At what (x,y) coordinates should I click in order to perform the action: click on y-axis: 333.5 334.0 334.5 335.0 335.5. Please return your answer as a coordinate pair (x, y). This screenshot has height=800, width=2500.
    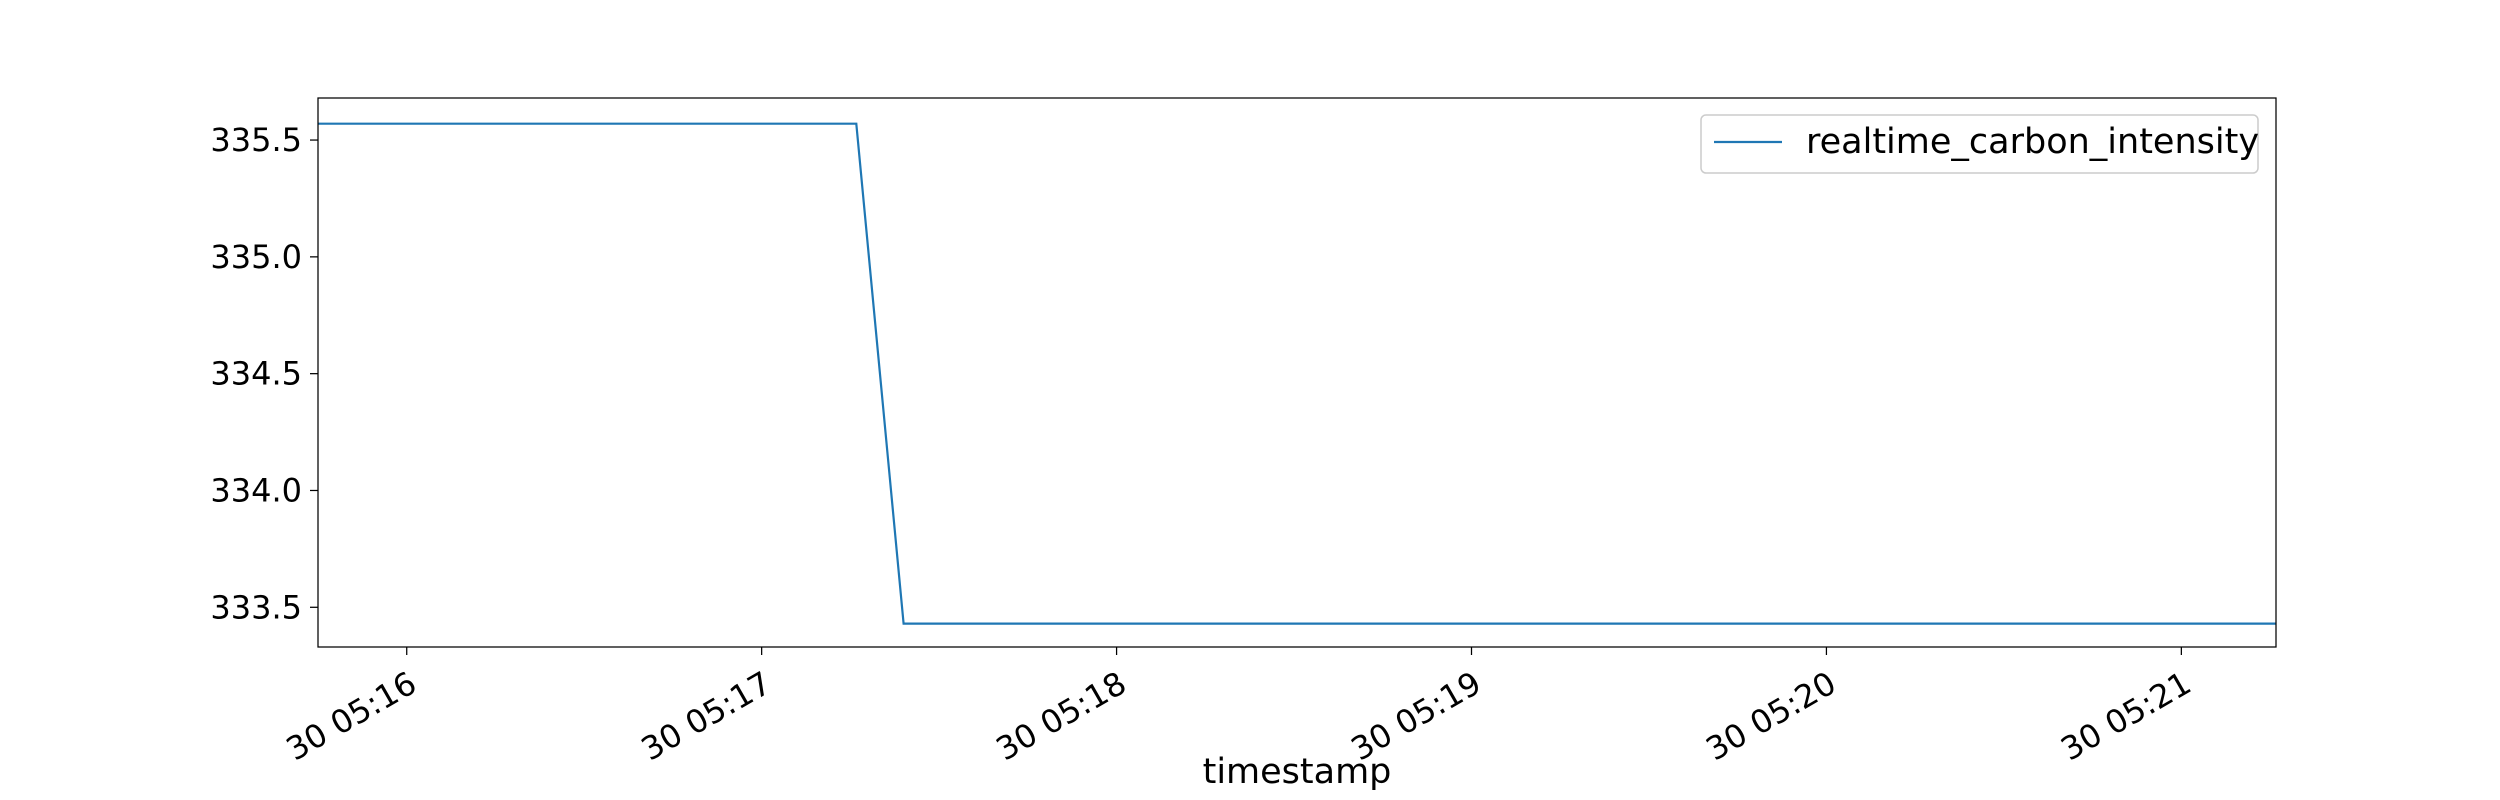
    Looking at the image, I should click on (264, 373).